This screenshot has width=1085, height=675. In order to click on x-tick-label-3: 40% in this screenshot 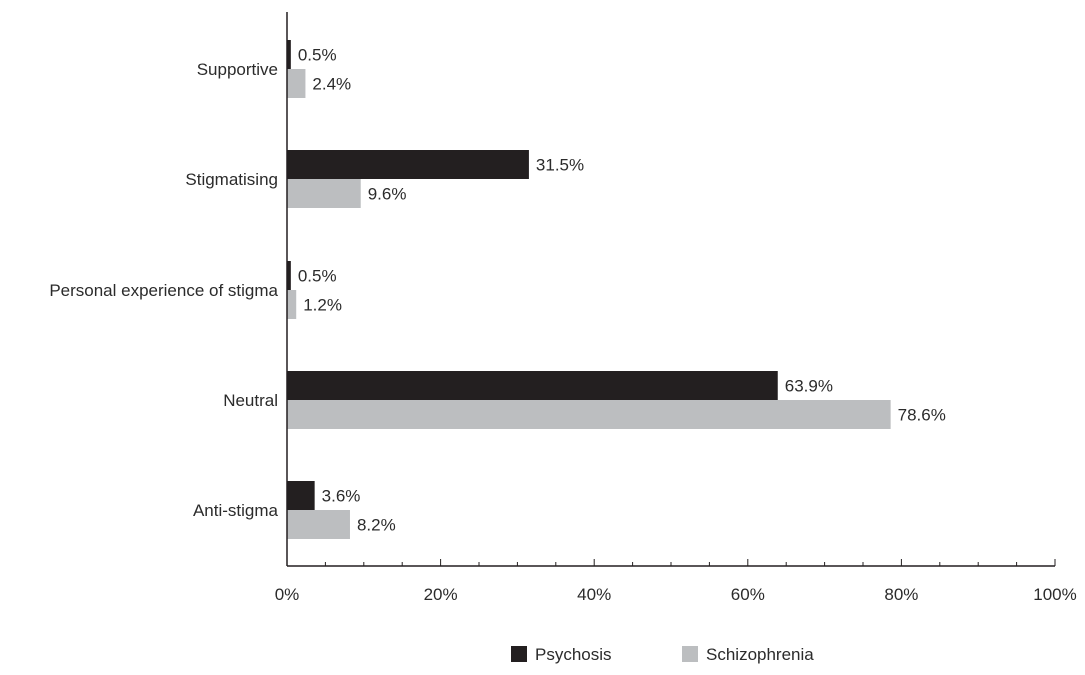, I will do `click(594, 594)`.